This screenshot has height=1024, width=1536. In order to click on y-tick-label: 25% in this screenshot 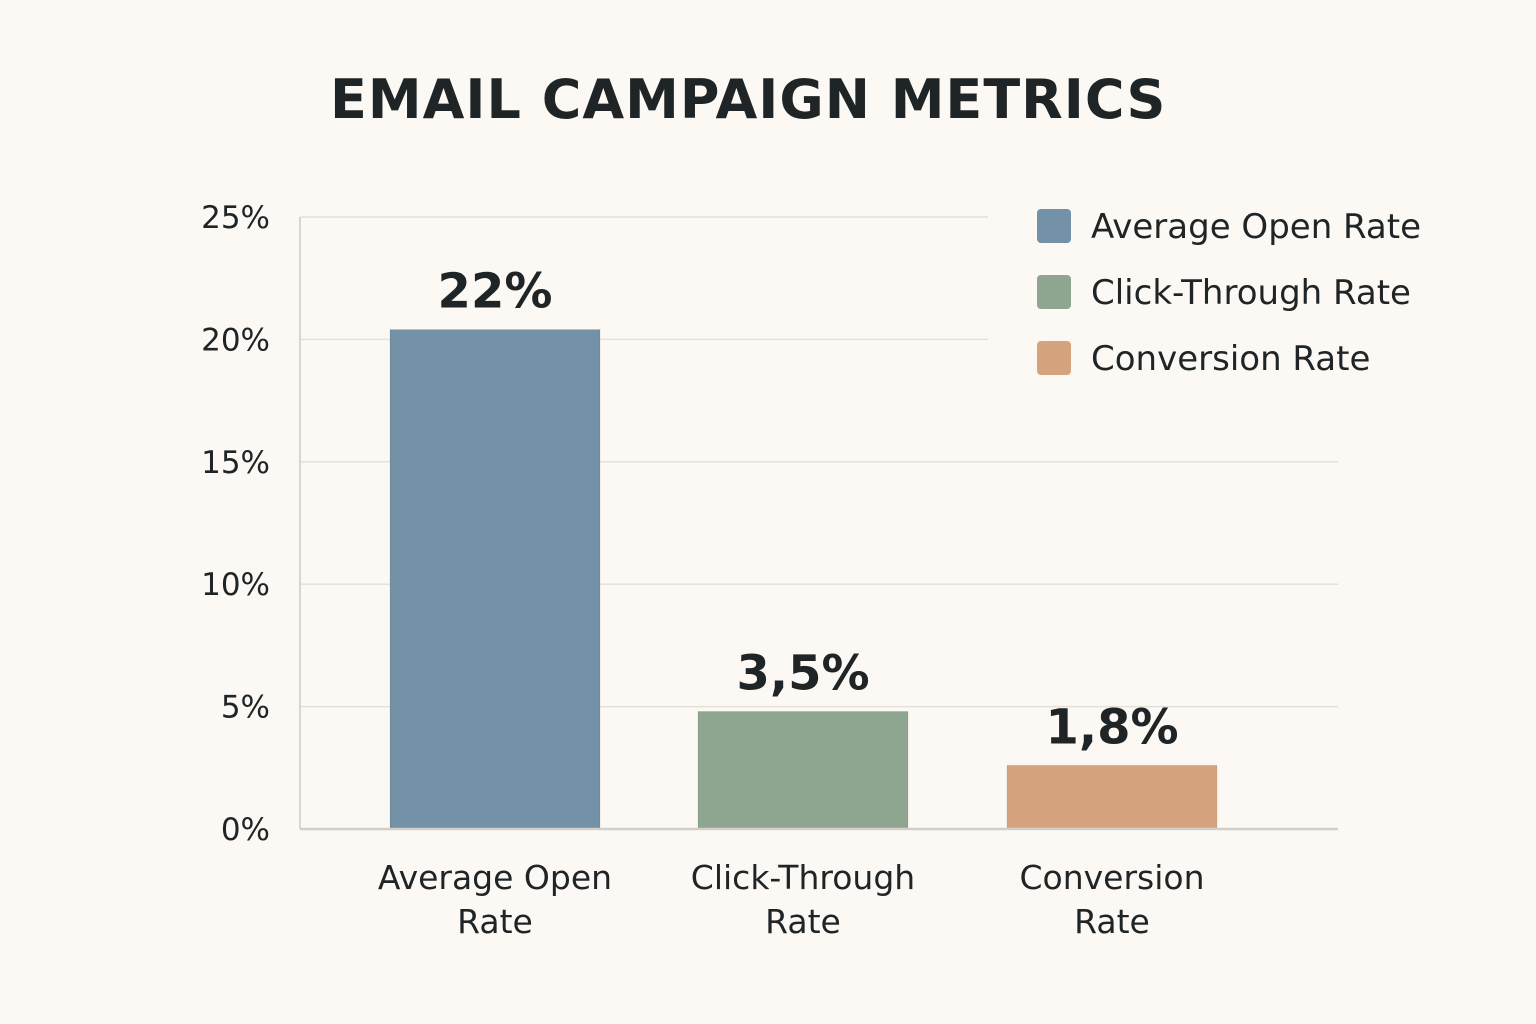, I will do `click(235, 218)`.